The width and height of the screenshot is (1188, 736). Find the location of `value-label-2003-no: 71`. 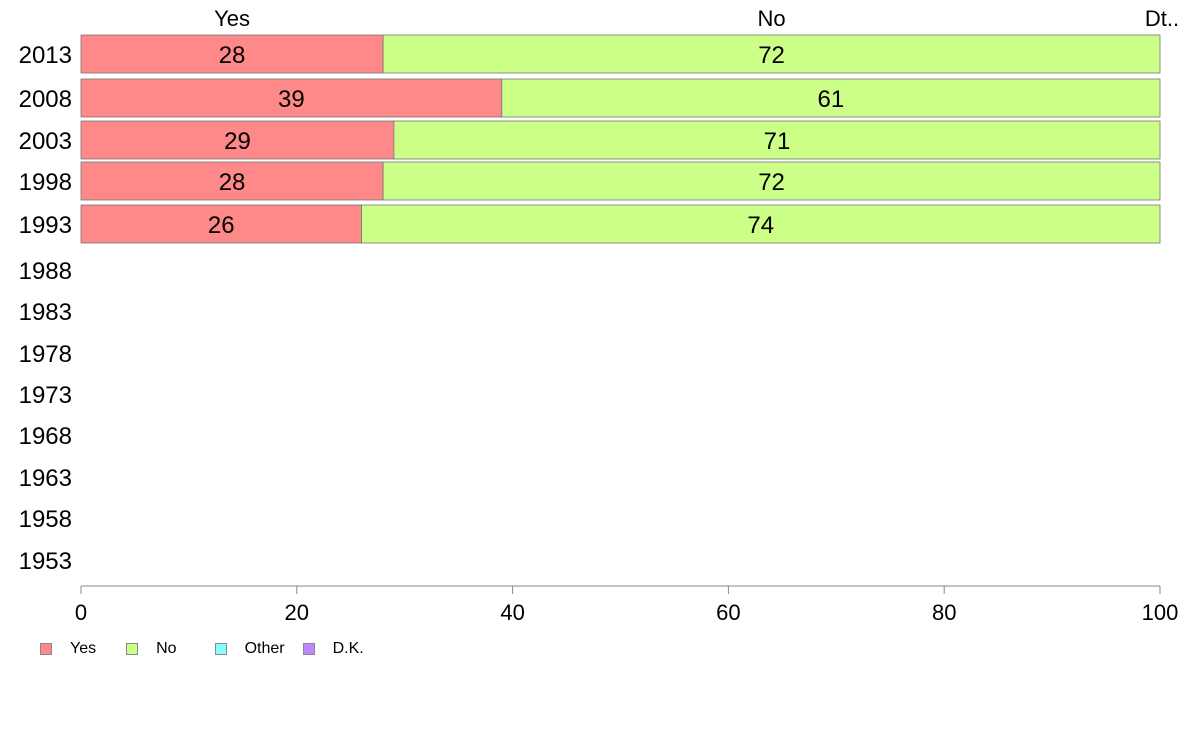

value-label-2003-no: 71 is located at coordinates (777, 141).